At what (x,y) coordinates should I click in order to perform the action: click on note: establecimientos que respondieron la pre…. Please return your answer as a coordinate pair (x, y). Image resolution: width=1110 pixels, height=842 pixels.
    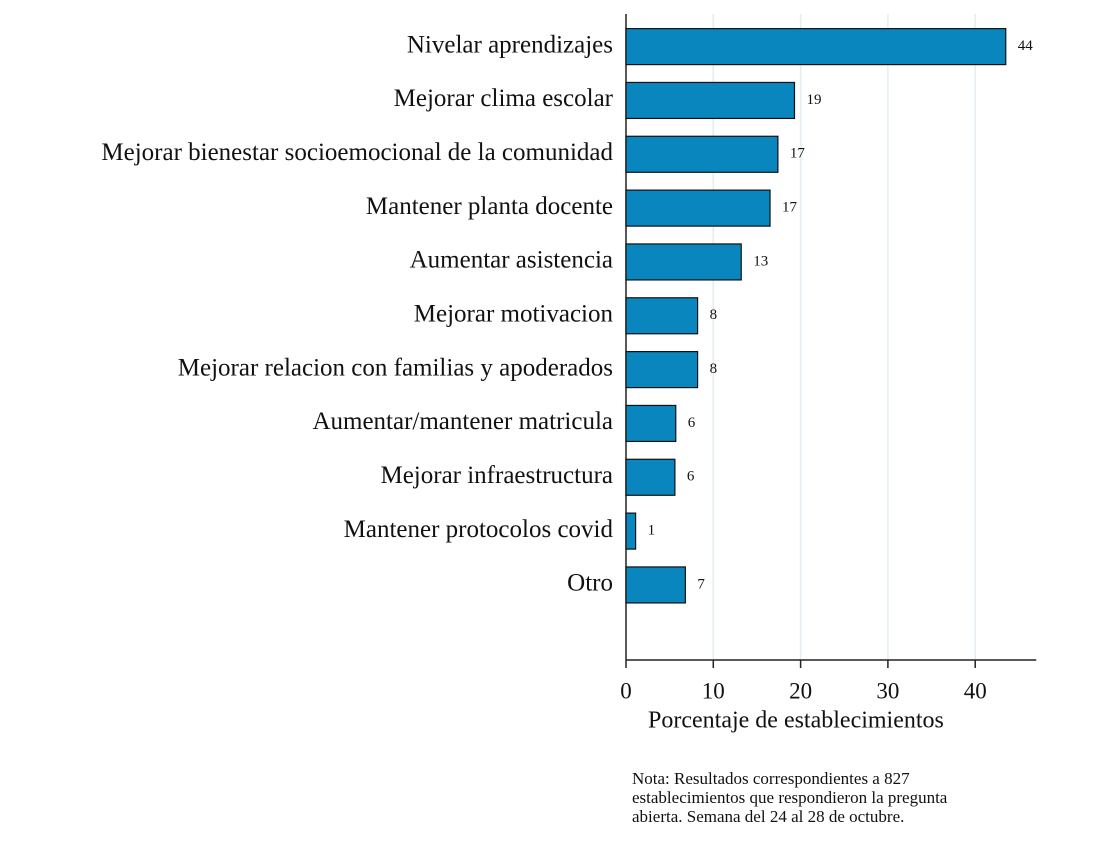
    Looking at the image, I should click on (790, 797).